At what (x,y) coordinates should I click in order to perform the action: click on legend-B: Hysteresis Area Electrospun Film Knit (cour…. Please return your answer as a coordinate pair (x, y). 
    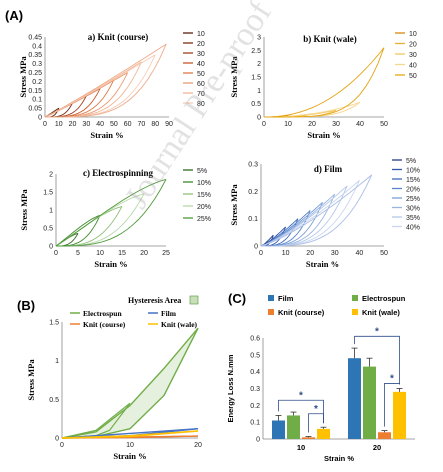
    Looking at the image, I should click on (134, 312).